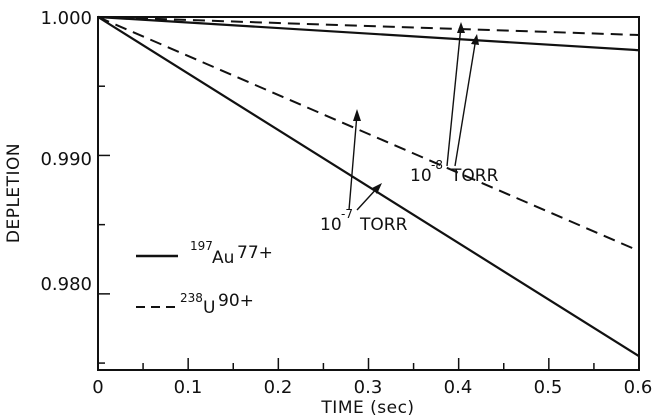  I want to click on annotation-torr-1e-7: 10 -7 TORR, so click(364, 221).